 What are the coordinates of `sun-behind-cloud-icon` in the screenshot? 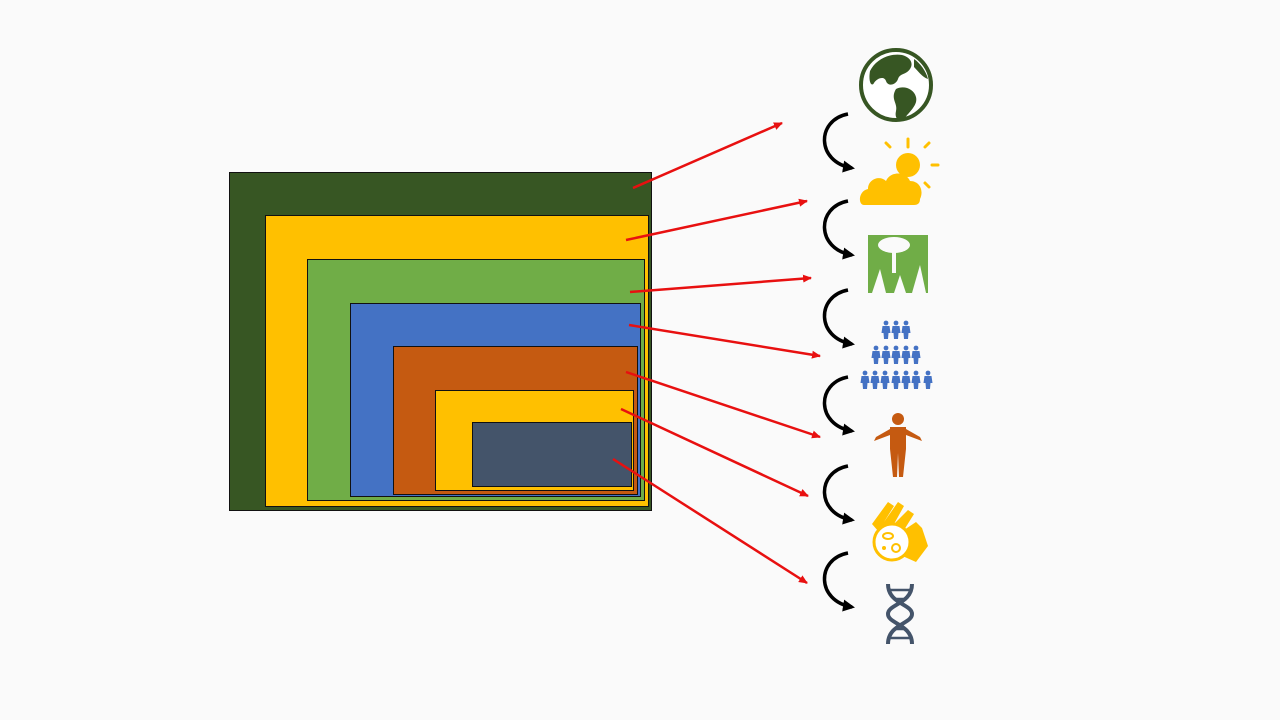 It's located at (899, 171).